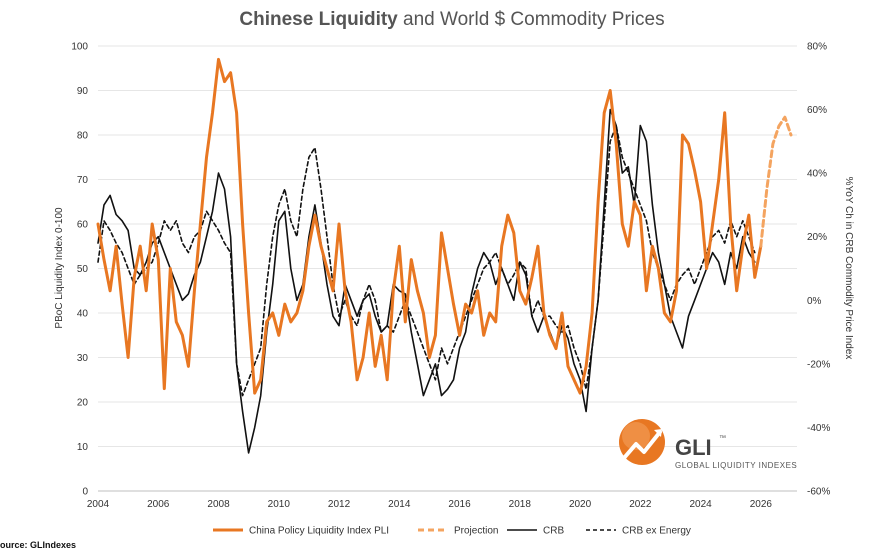  What do you see at coordinates (83, 447) in the screenshot?
I see `y-left-tick-label-1: 10` at bounding box center [83, 447].